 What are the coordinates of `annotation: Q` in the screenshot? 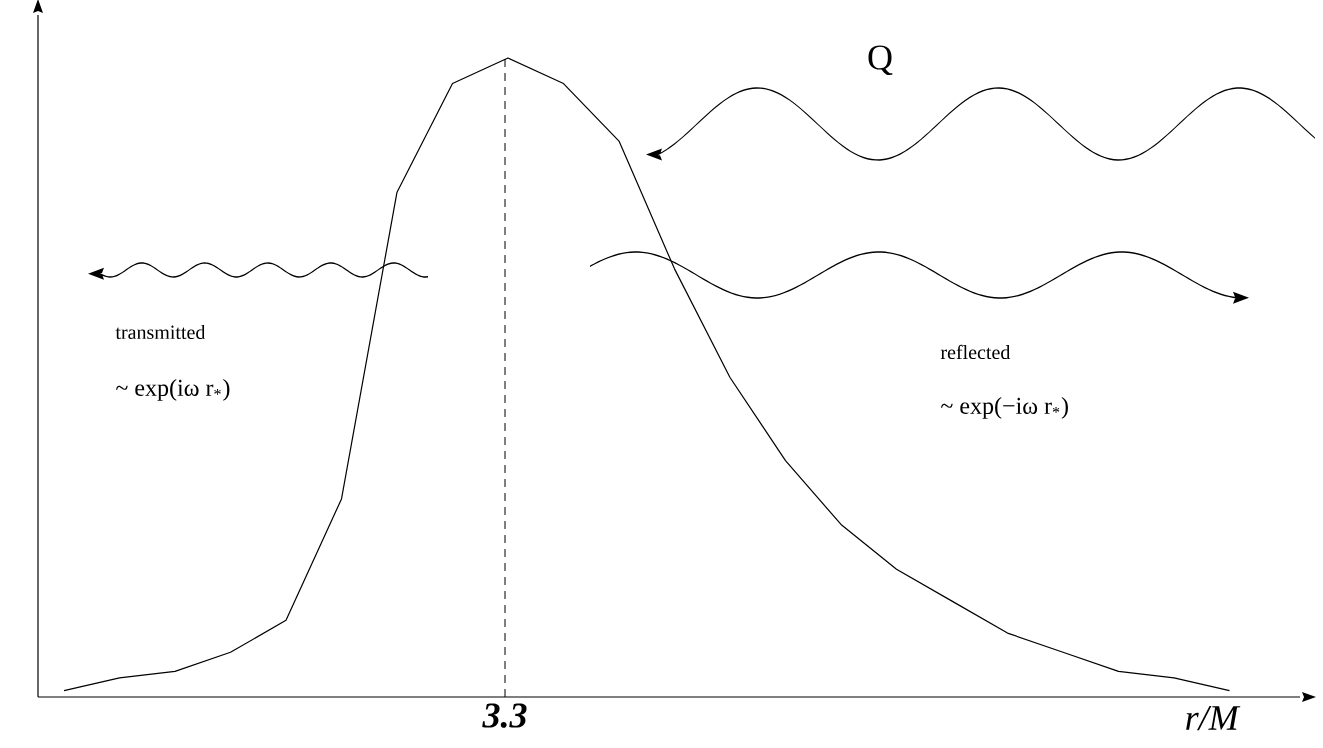 It's located at (880, 60).